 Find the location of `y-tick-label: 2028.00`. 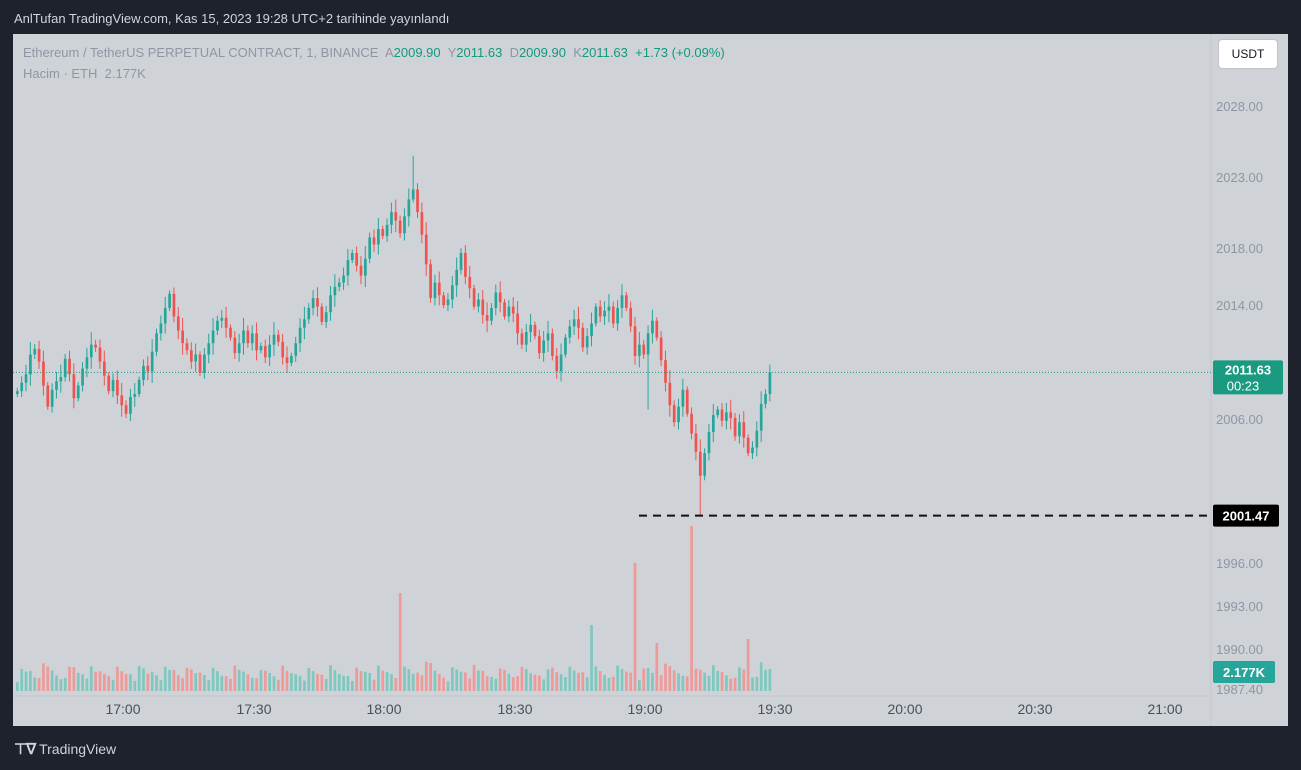

y-tick-label: 2028.00 is located at coordinates (1239, 106).